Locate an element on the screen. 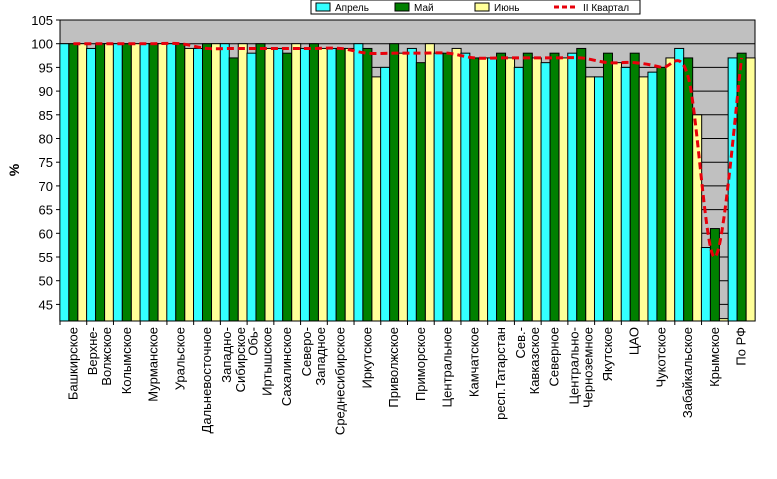 The image size is (777, 479). y-tick-label: 55 is located at coordinates (46, 257).